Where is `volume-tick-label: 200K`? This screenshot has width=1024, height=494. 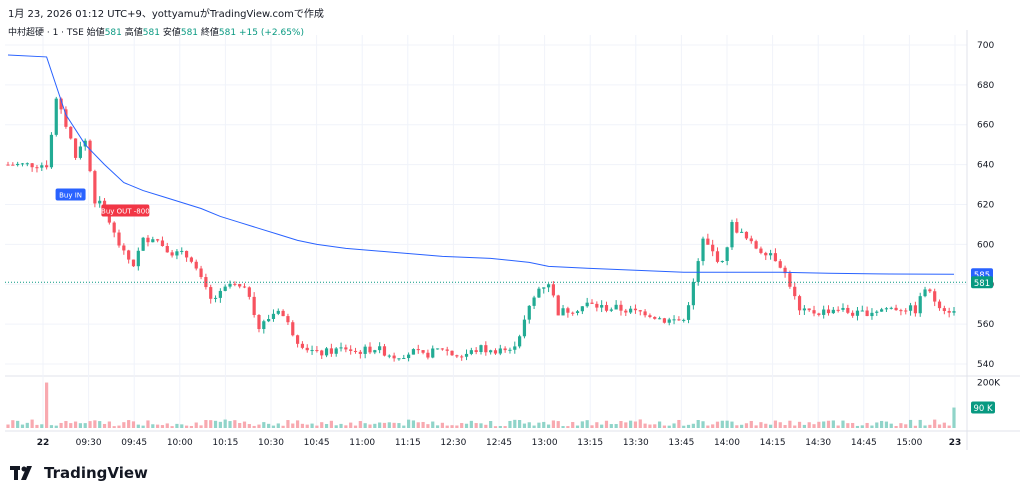 volume-tick-label: 200K is located at coordinates (989, 384).